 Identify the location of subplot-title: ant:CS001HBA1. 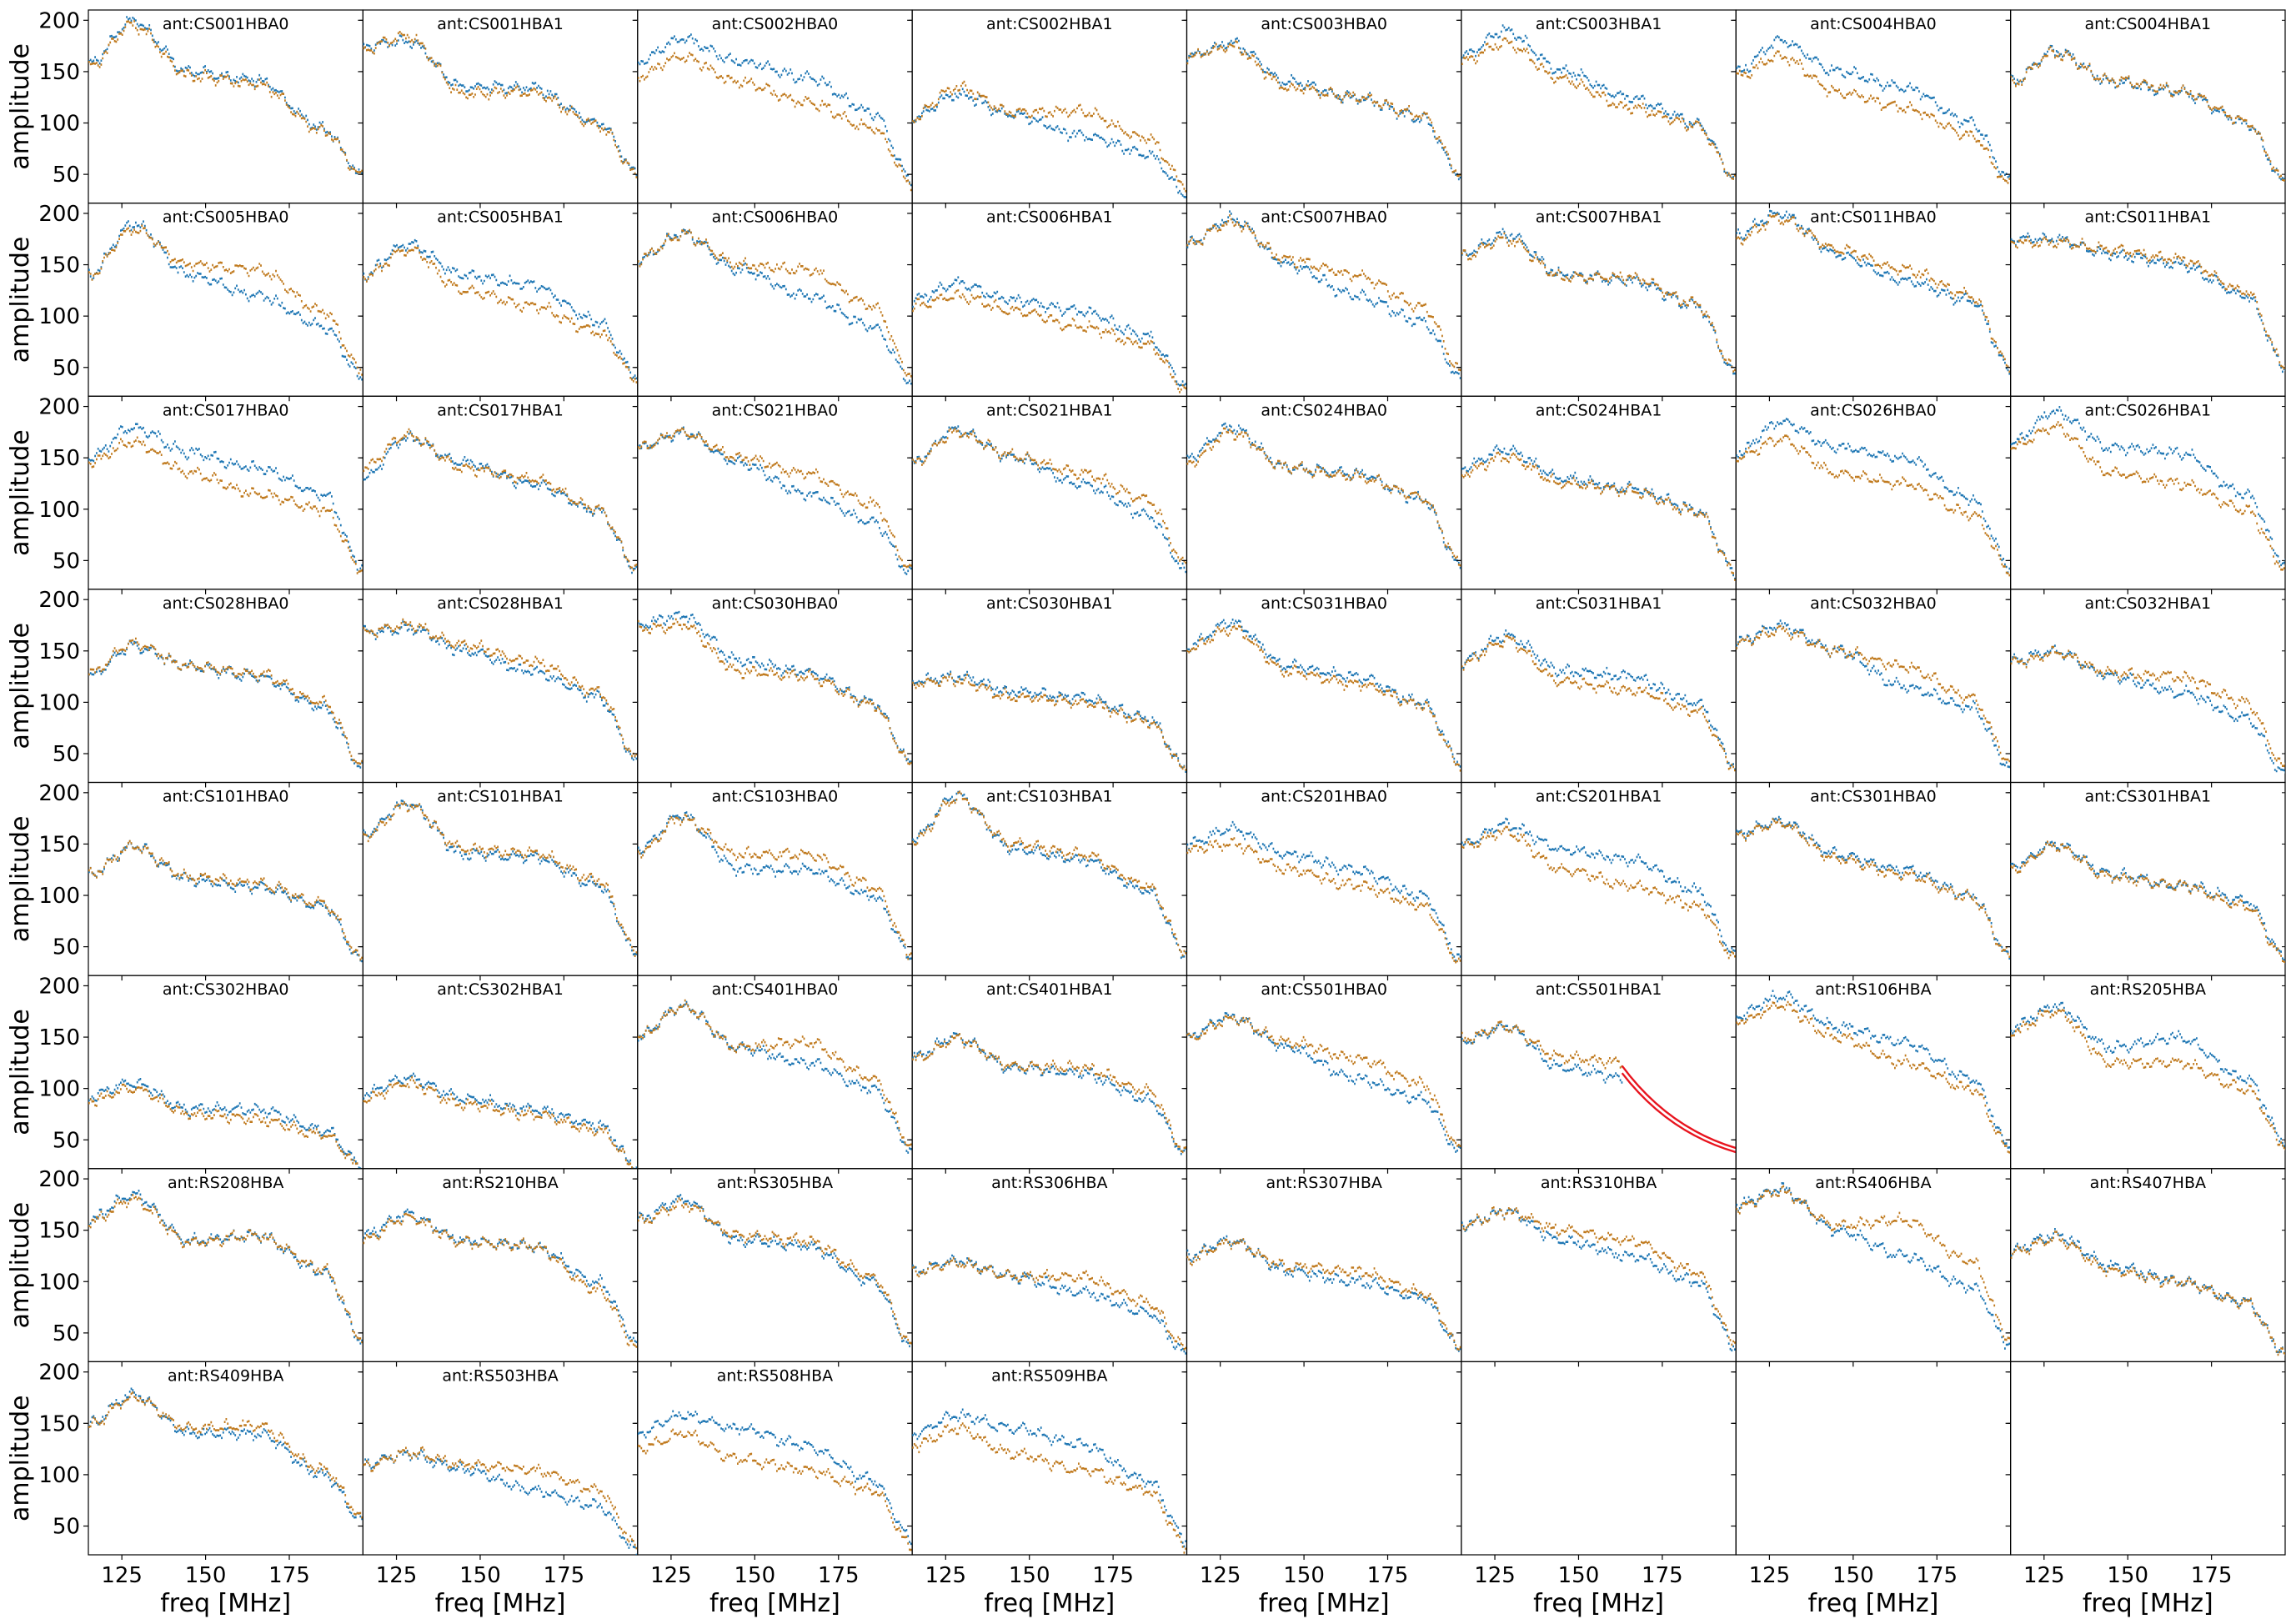
(500, 24).